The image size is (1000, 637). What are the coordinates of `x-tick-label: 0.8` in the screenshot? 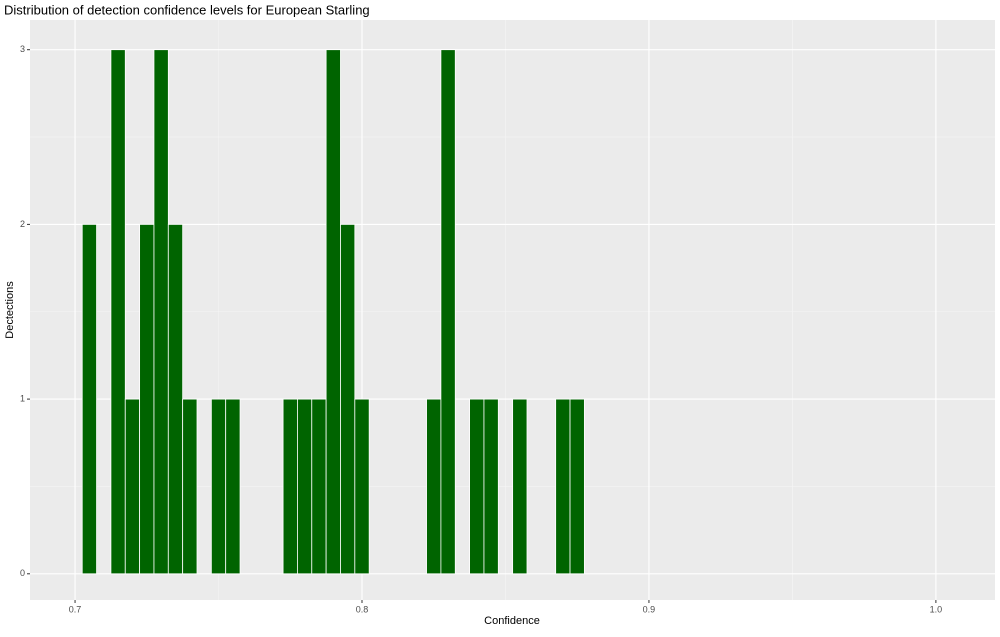 It's located at (362, 609).